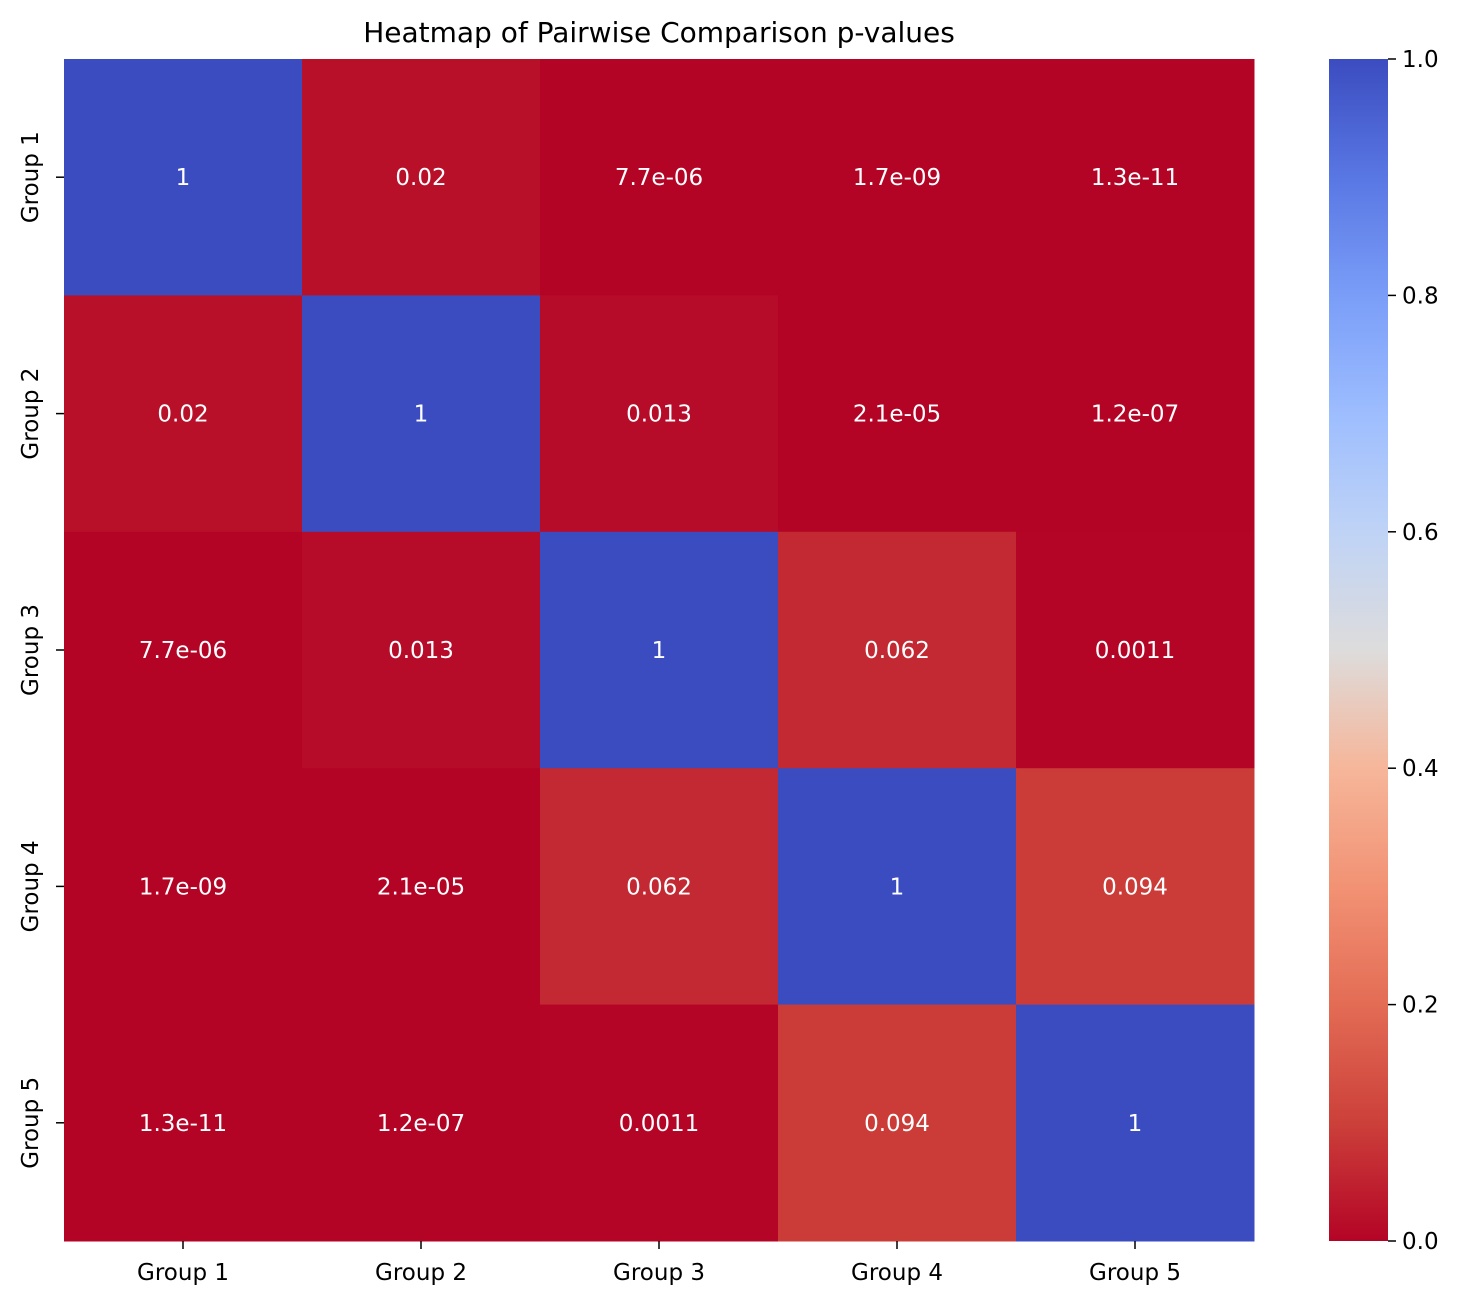 The height and width of the screenshot is (1305, 1468). I want to click on y-tick-label: Group 5, so click(31, 1123).